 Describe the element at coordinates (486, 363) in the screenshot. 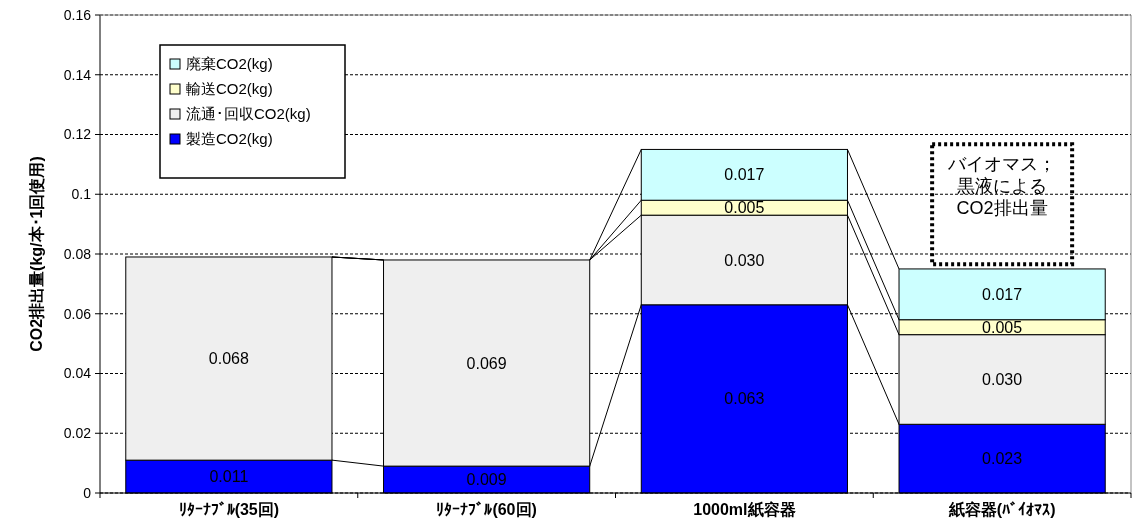

I see `data-label: 0.069` at that location.